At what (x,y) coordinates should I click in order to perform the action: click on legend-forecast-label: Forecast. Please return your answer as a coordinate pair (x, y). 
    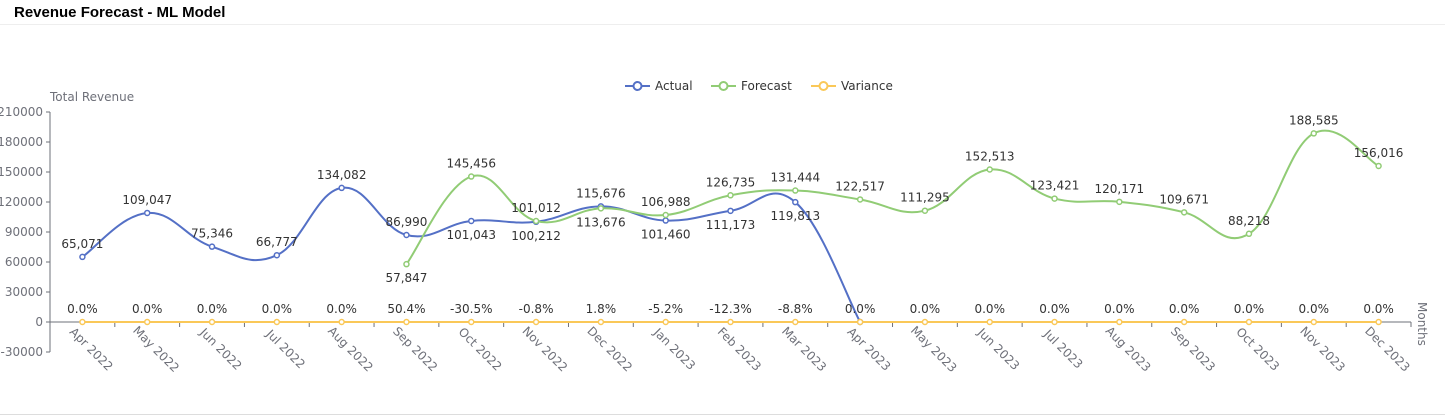
    Looking at the image, I should click on (766, 86).